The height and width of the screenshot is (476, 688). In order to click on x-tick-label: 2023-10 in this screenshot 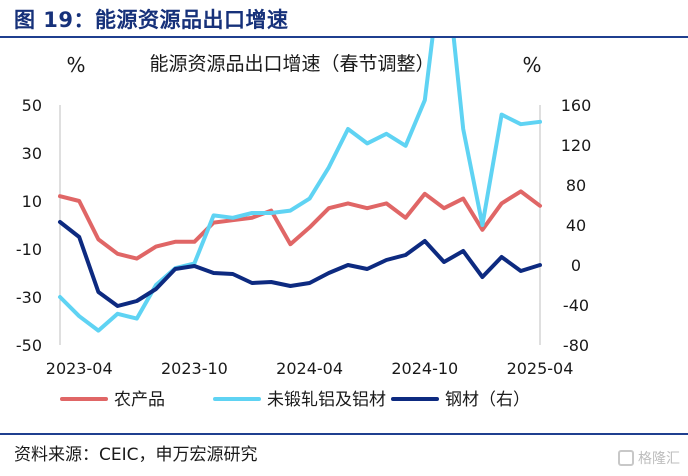, I will do `click(194, 368)`.